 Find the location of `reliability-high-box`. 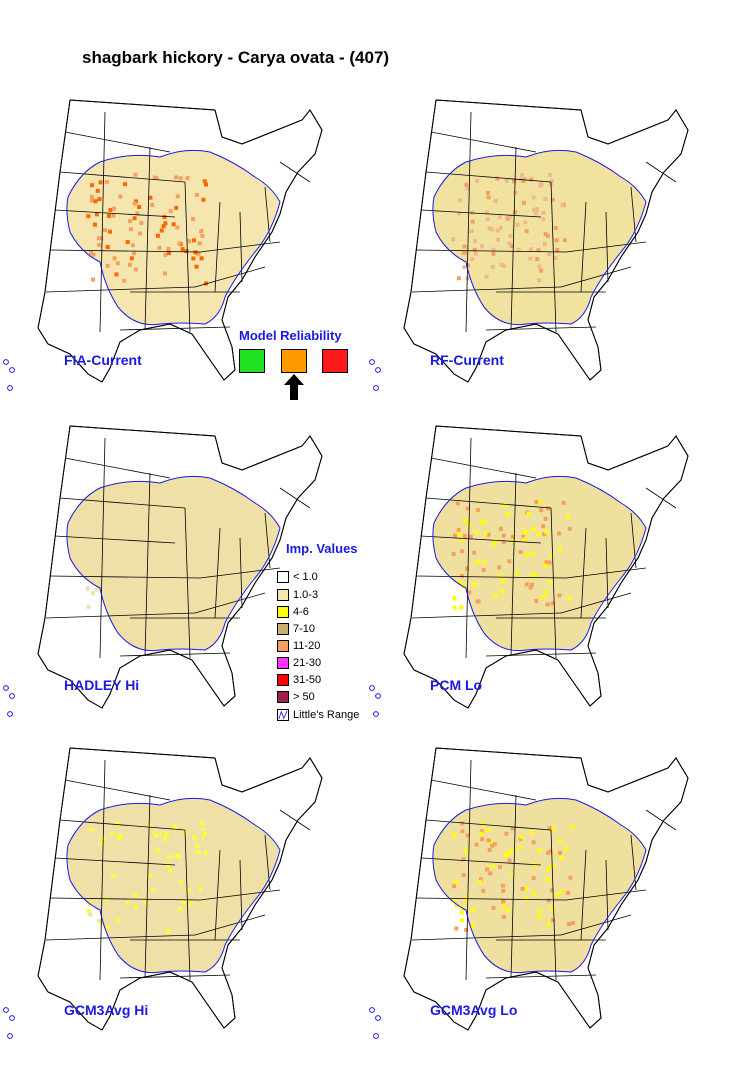

reliability-high-box is located at coordinates (252, 361).